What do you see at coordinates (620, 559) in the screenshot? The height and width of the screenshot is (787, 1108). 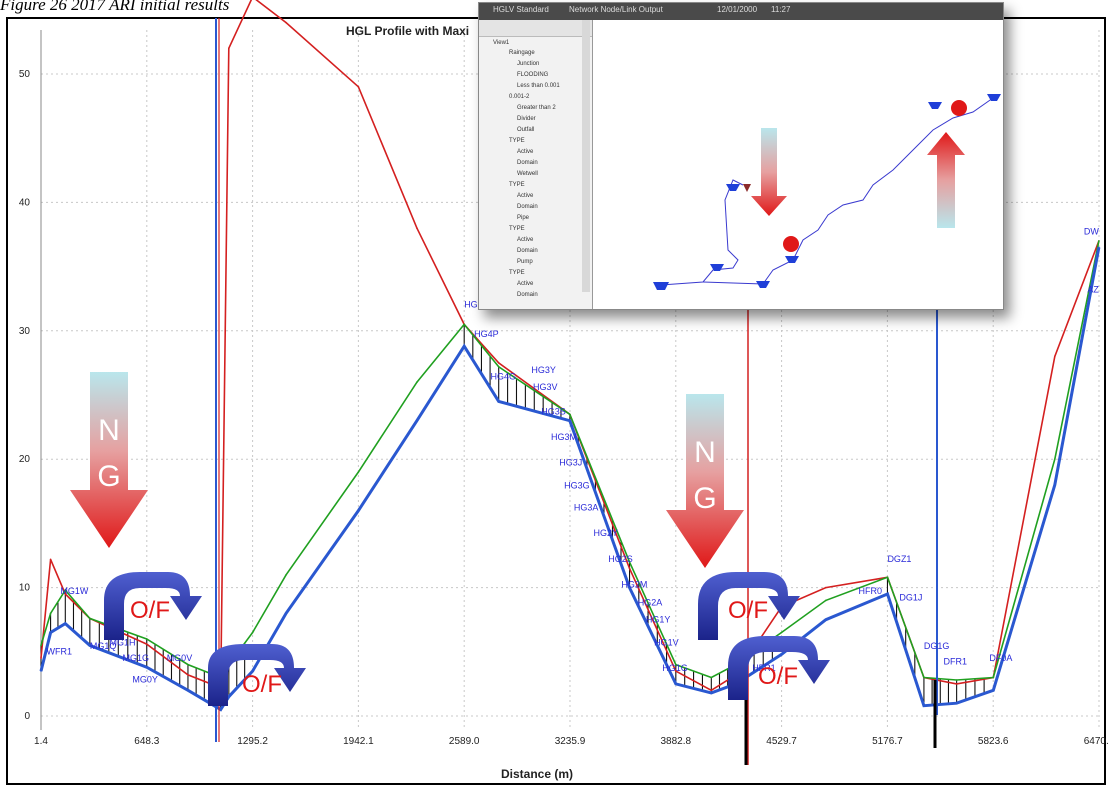 I see `node-label: HG2S` at bounding box center [620, 559].